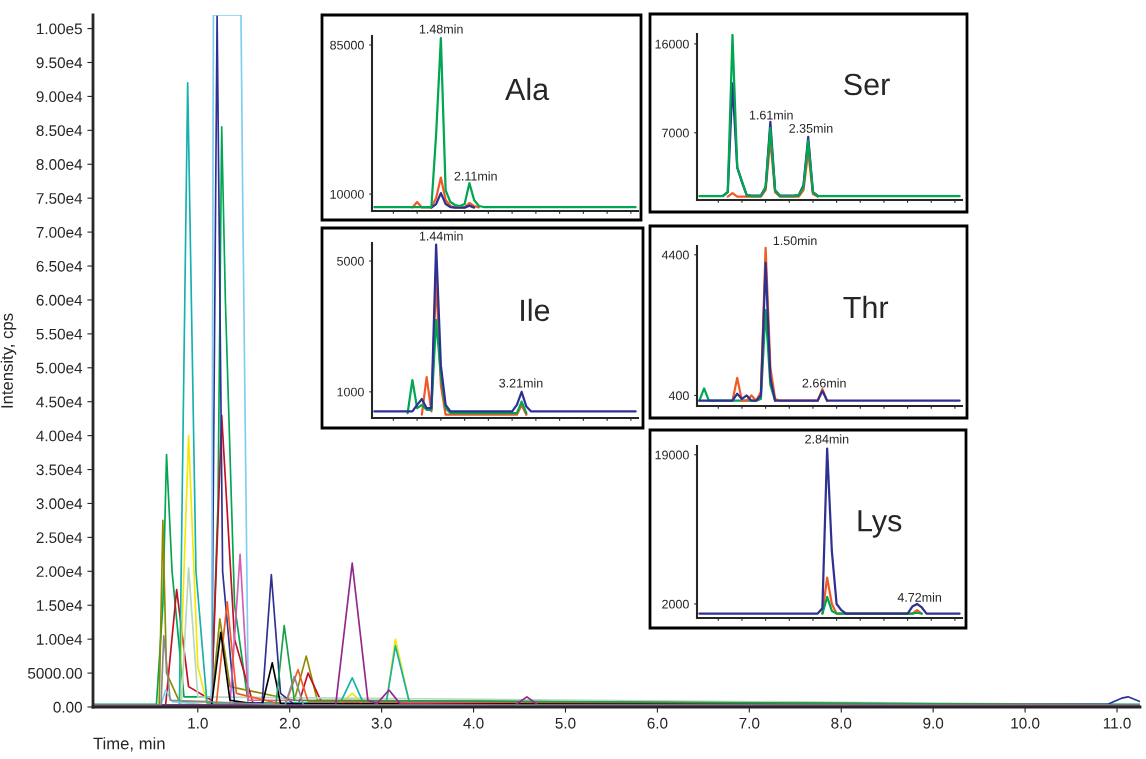 The width and height of the screenshot is (1146, 759). What do you see at coordinates (441, 236) in the screenshot?
I see `annotation: 1.44min` at bounding box center [441, 236].